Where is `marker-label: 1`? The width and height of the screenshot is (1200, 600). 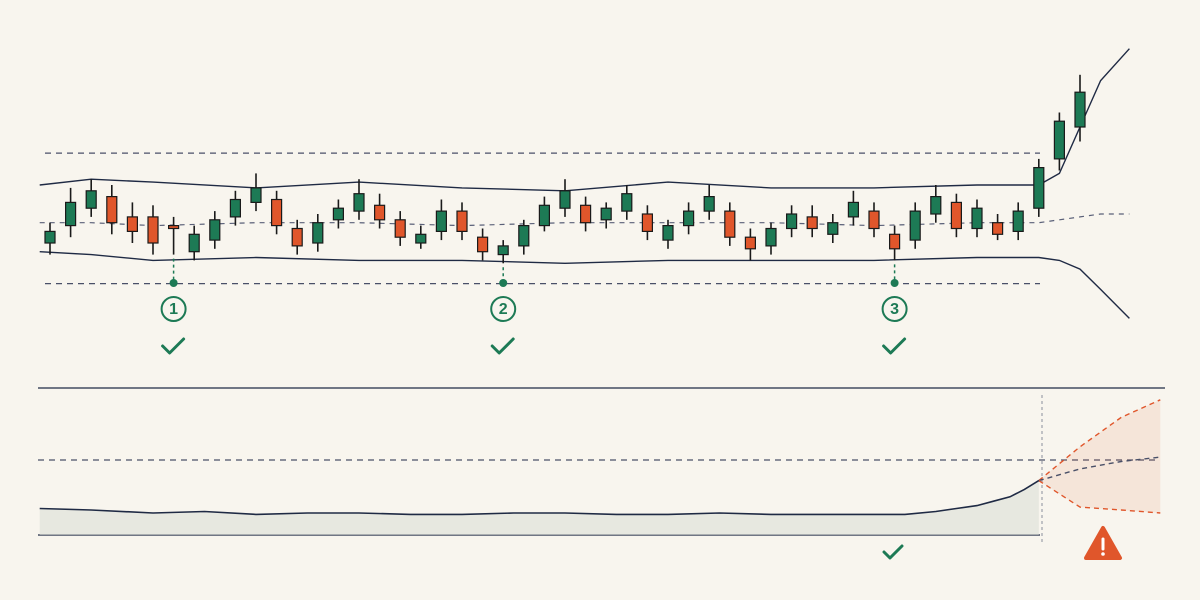 marker-label: 1 is located at coordinates (173, 309).